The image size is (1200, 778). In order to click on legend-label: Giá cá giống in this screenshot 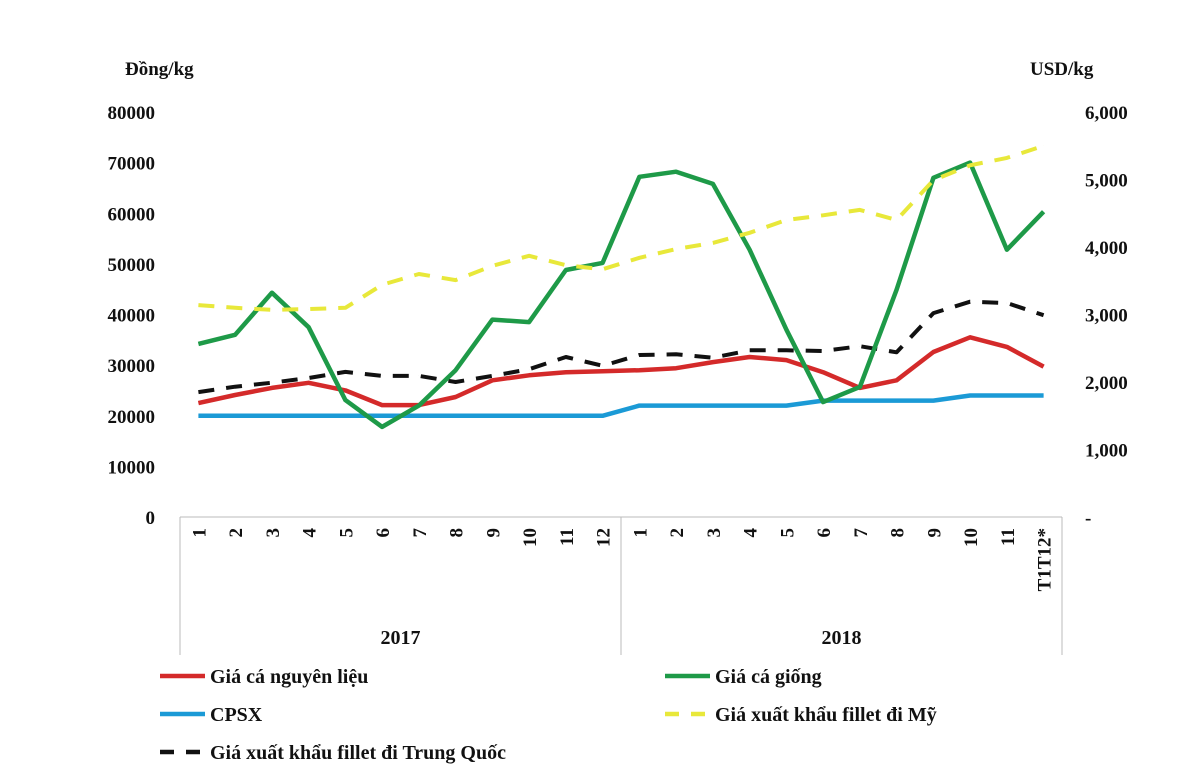, I will do `click(768, 677)`.